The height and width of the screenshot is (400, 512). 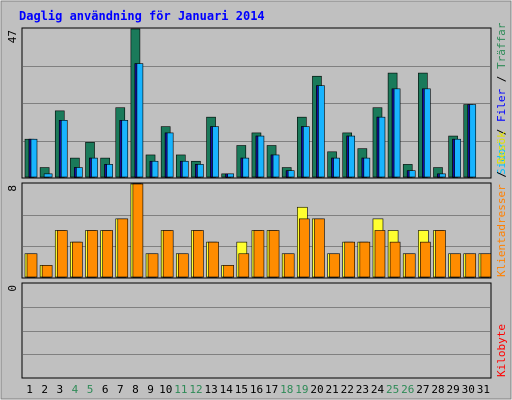 I want to click on x-tick-label: 25, so click(x=392, y=389).